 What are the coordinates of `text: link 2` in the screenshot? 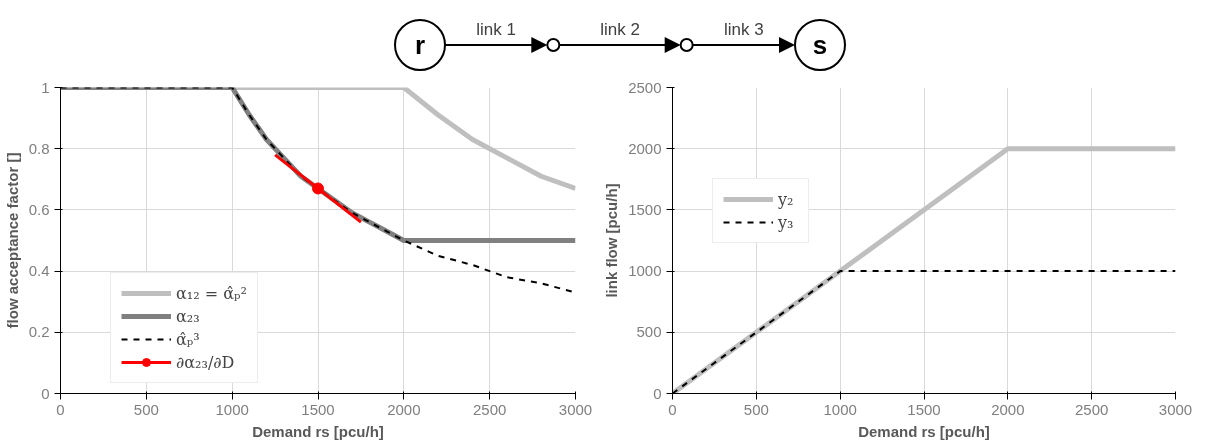 It's located at (620, 29).